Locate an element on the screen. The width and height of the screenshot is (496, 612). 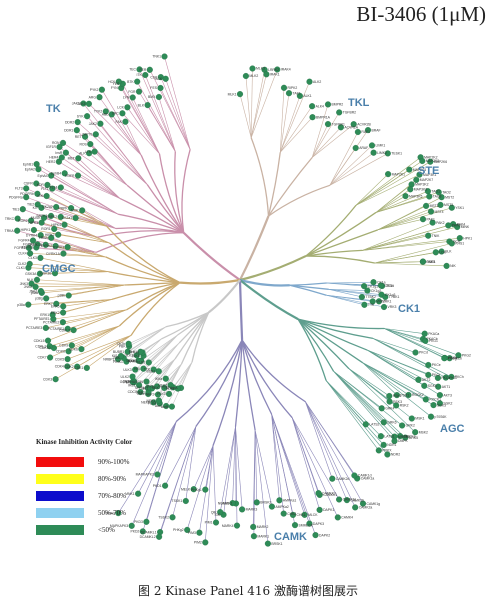
kinase-name: BLK is located at coordinates (141, 105).